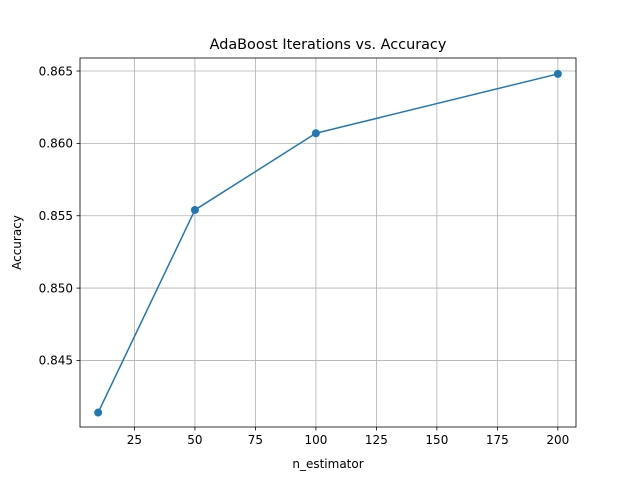  I want to click on y-axis-label: Accuracy, so click(17, 242).